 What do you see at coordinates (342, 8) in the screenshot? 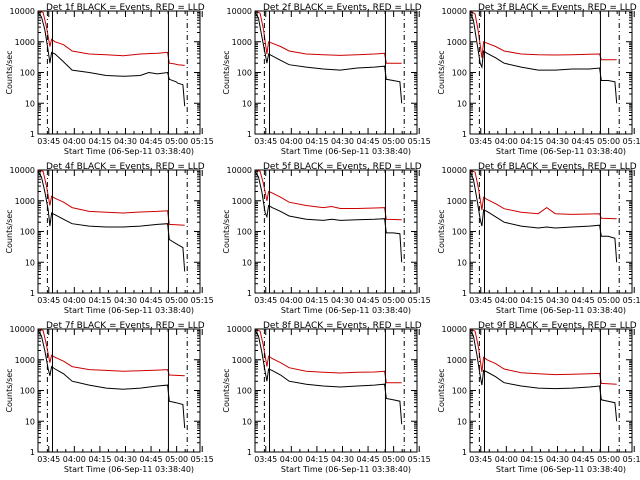
I see `chart-title: Det 2f BLACK = Events, RED = LLD` at bounding box center [342, 8].